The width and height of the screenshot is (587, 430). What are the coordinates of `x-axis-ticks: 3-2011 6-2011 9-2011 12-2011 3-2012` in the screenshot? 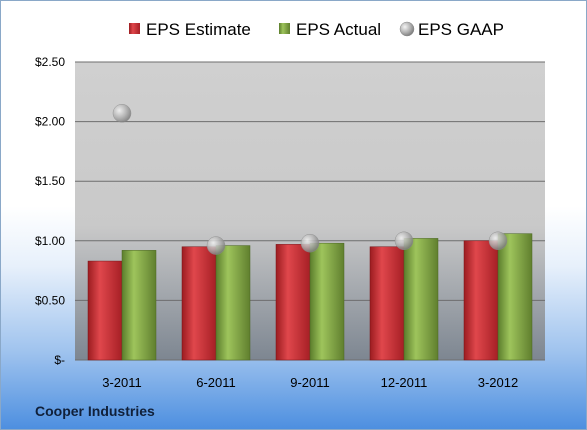 It's located at (310, 382).